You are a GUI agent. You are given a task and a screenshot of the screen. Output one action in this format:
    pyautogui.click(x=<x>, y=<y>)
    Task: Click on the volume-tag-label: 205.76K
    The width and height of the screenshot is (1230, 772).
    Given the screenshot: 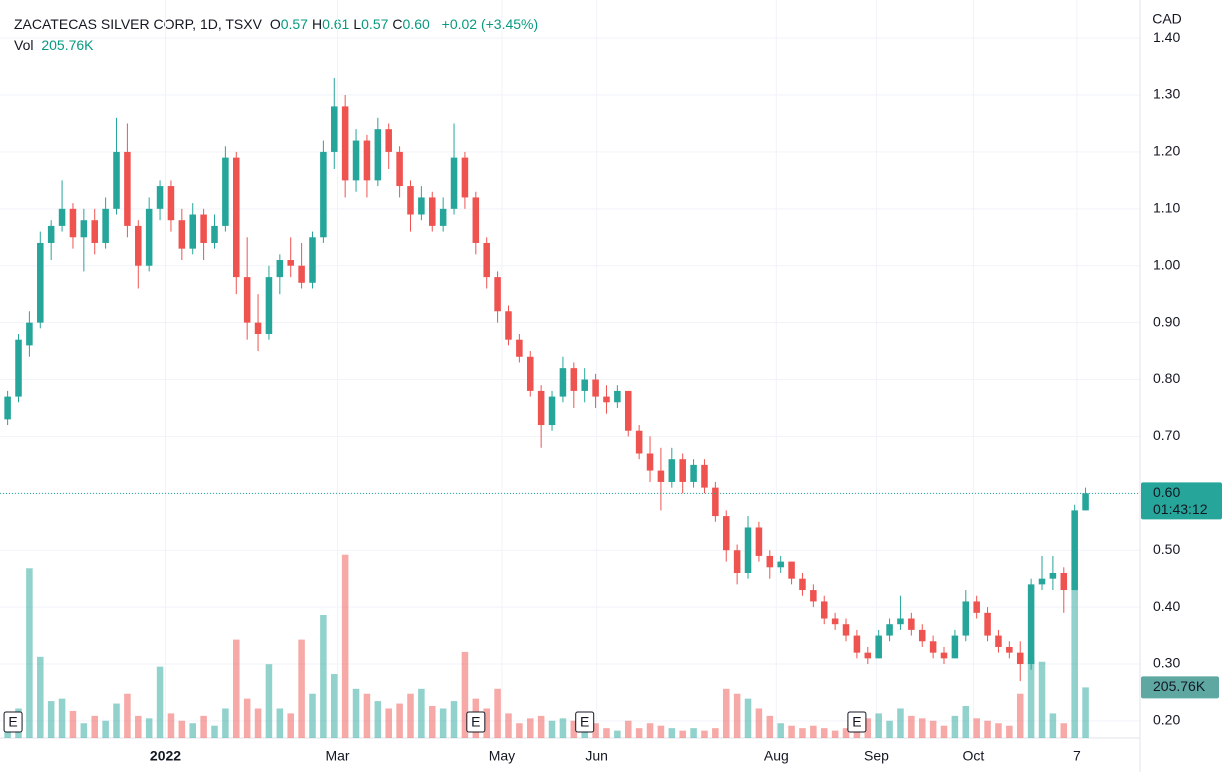 What is the action you would take?
    pyautogui.click(x=1179, y=686)
    